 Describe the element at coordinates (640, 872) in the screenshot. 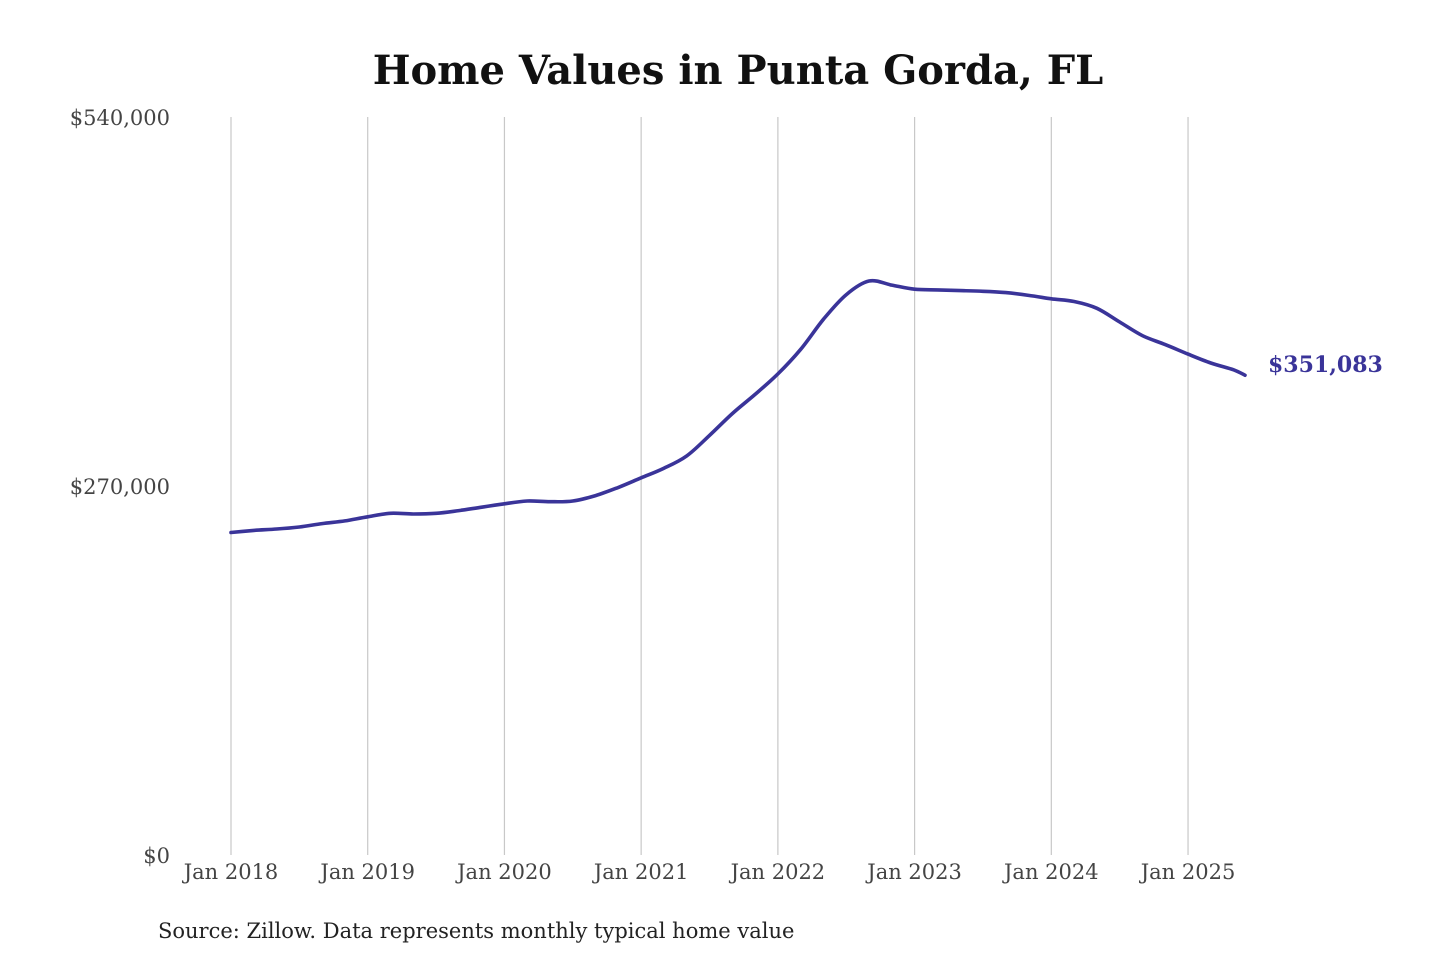

I see `x-tick-label: Jan 2021` at that location.